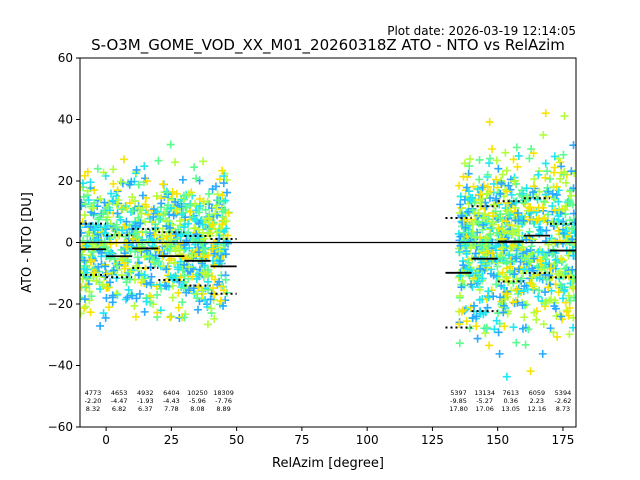 The height and width of the screenshot is (480, 640). Describe the element at coordinates (563, 401) in the screenshot. I see `bin-mean-label: -2.62` at that location.